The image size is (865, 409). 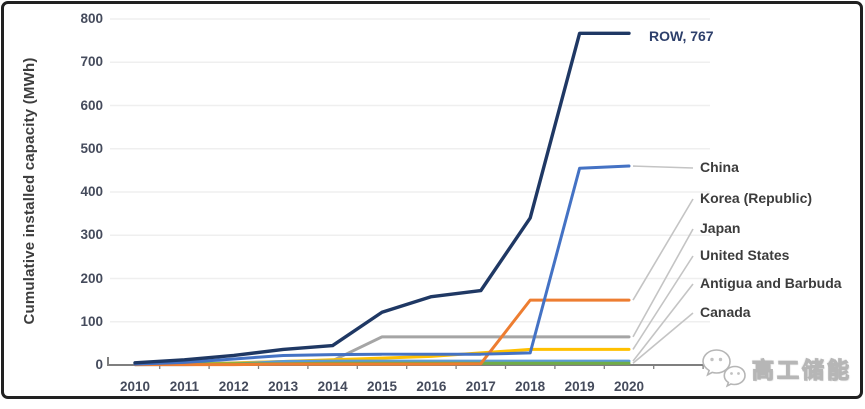 What do you see at coordinates (91, 278) in the screenshot?
I see `y-tick-label: 200` at bounding box center [91, 278].